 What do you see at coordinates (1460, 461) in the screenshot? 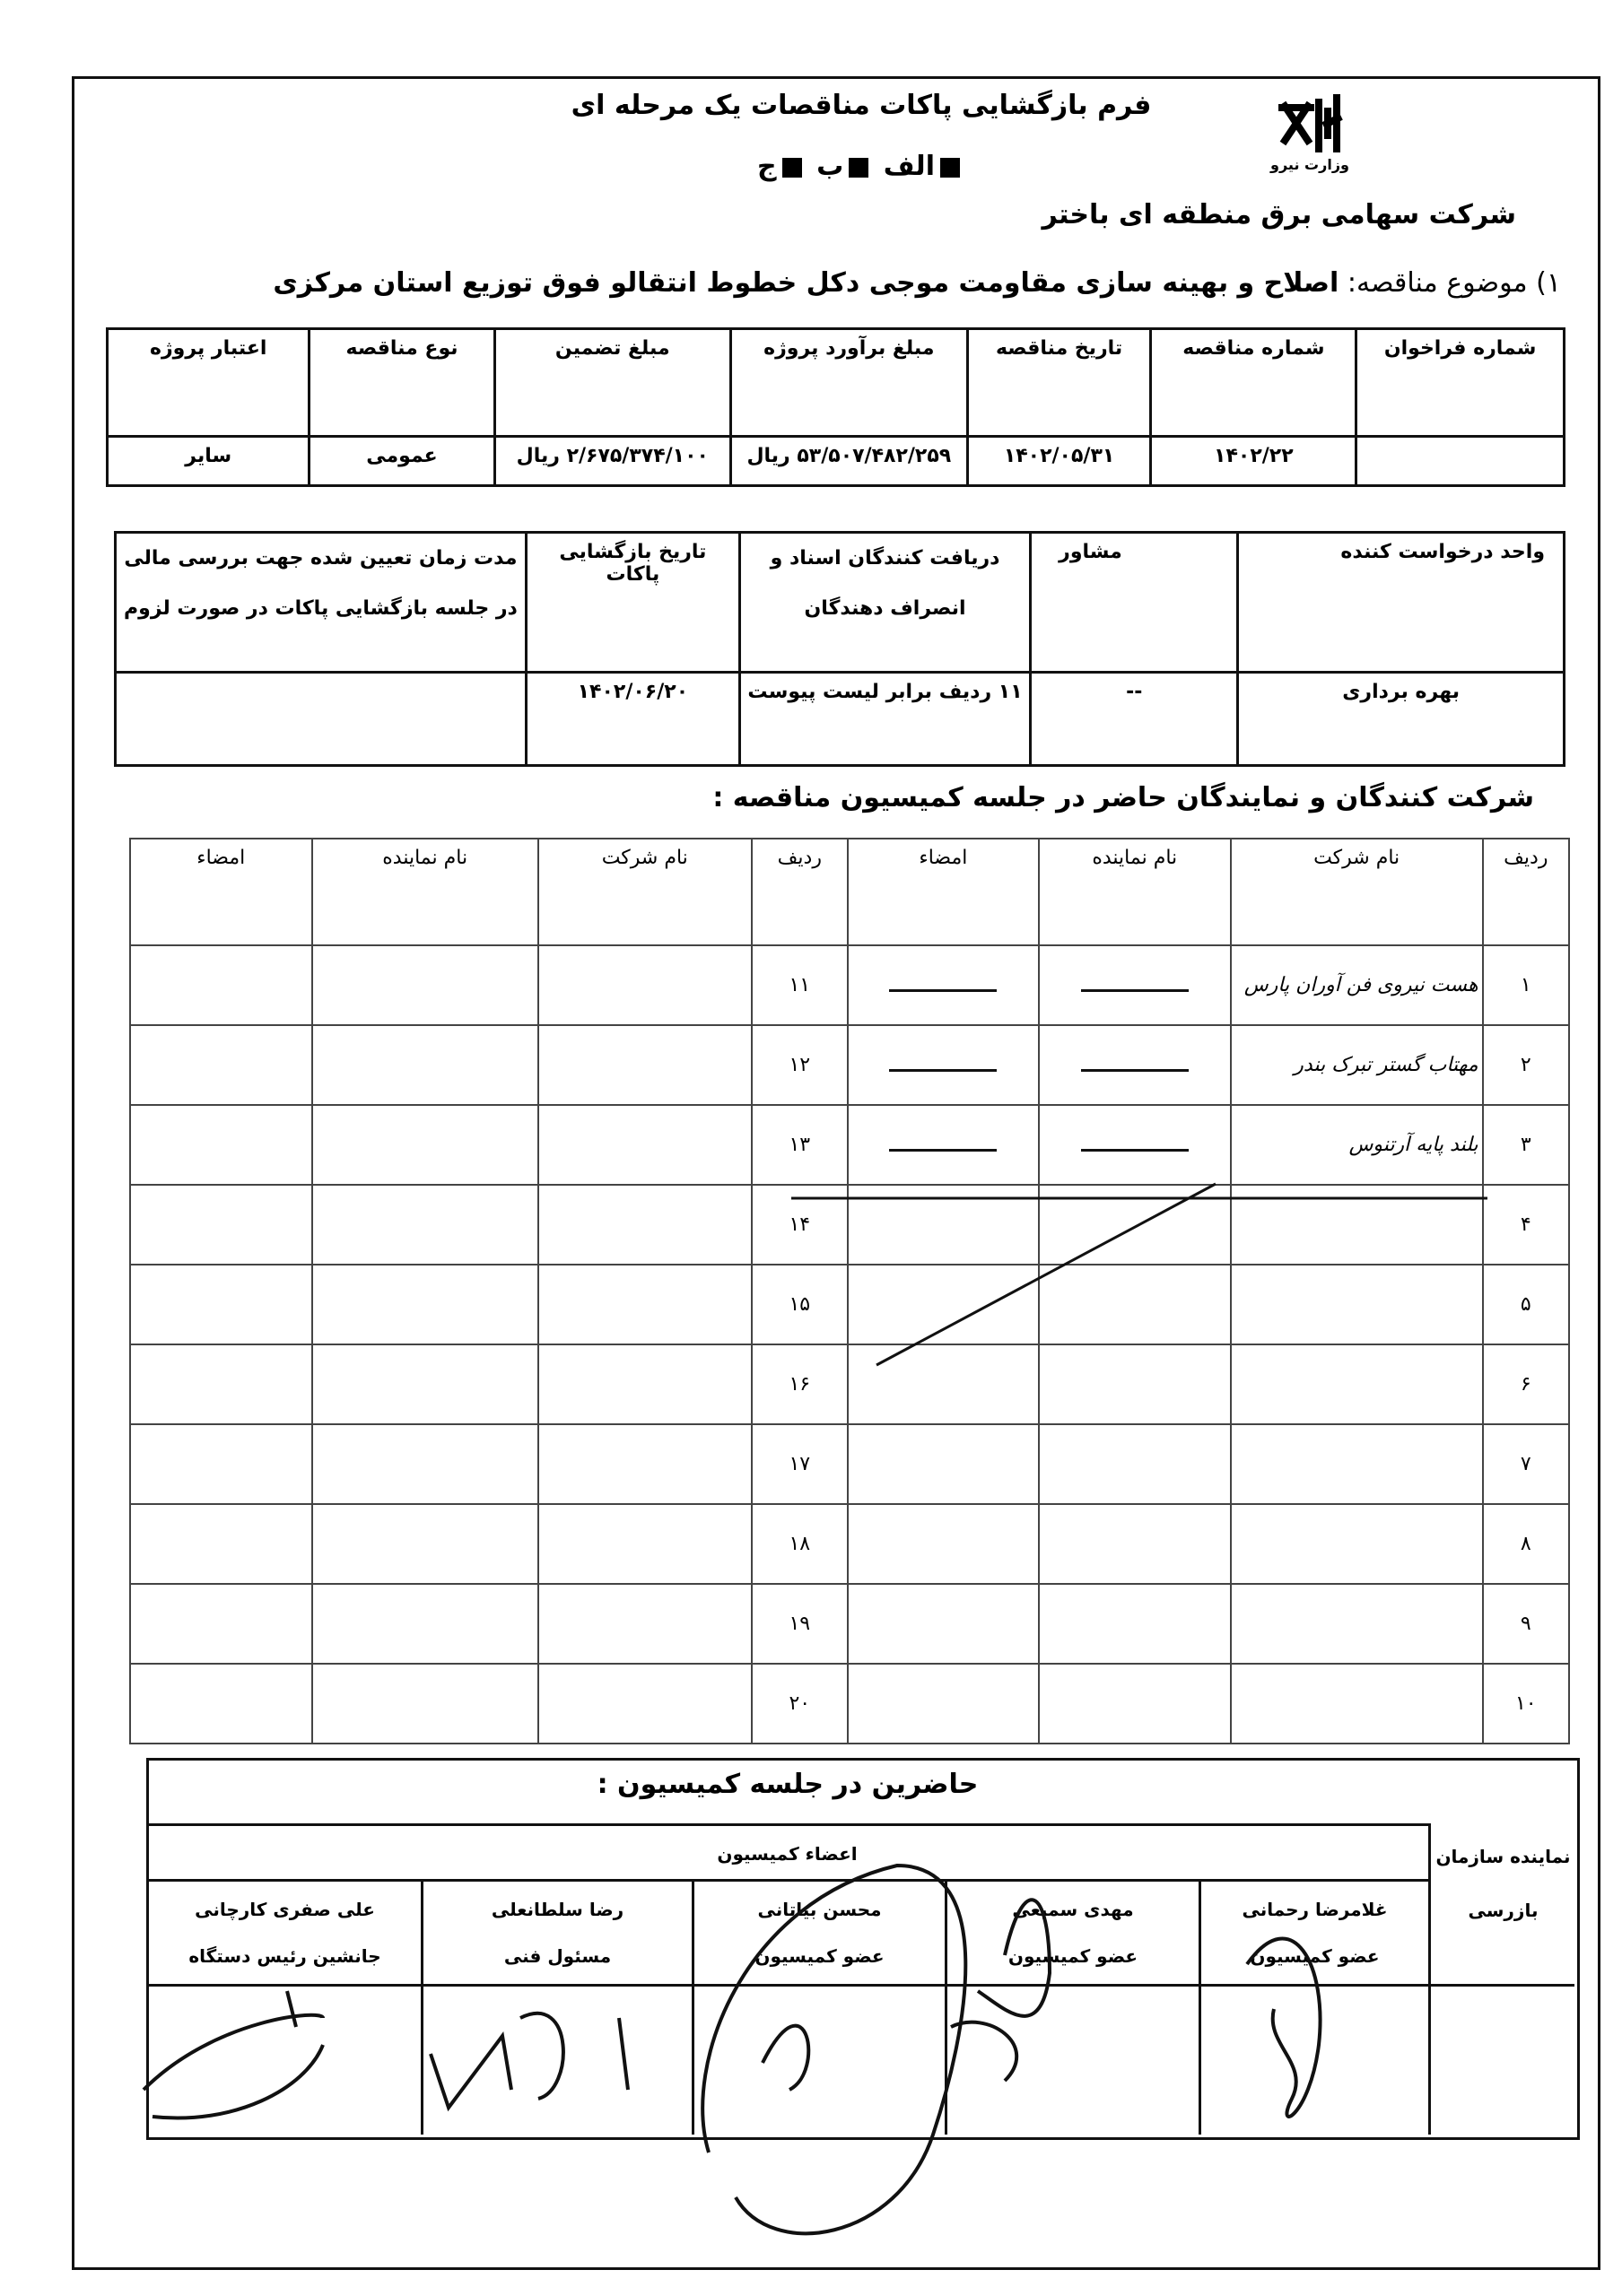
I see `call-number` at bounding box center [1460, 461].